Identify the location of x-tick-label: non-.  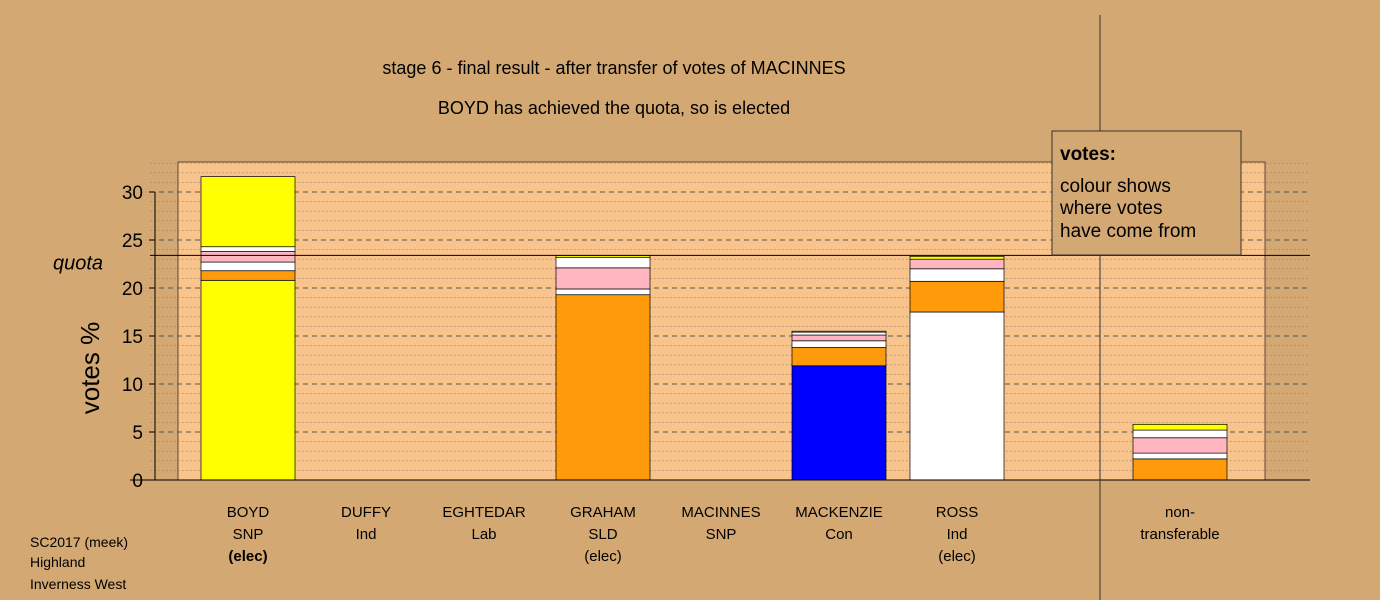
(1180, 512).